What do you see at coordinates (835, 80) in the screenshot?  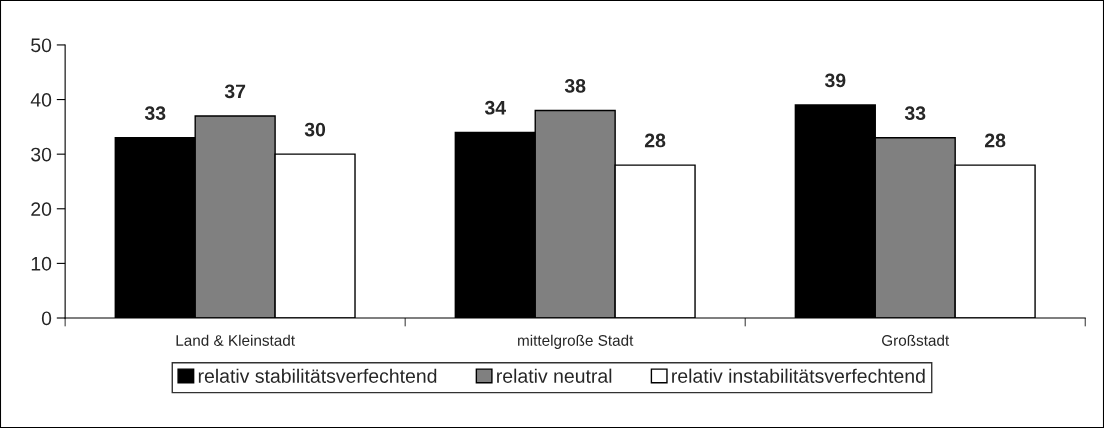 I see `data-label: 39` at bounding box center [835, 80].